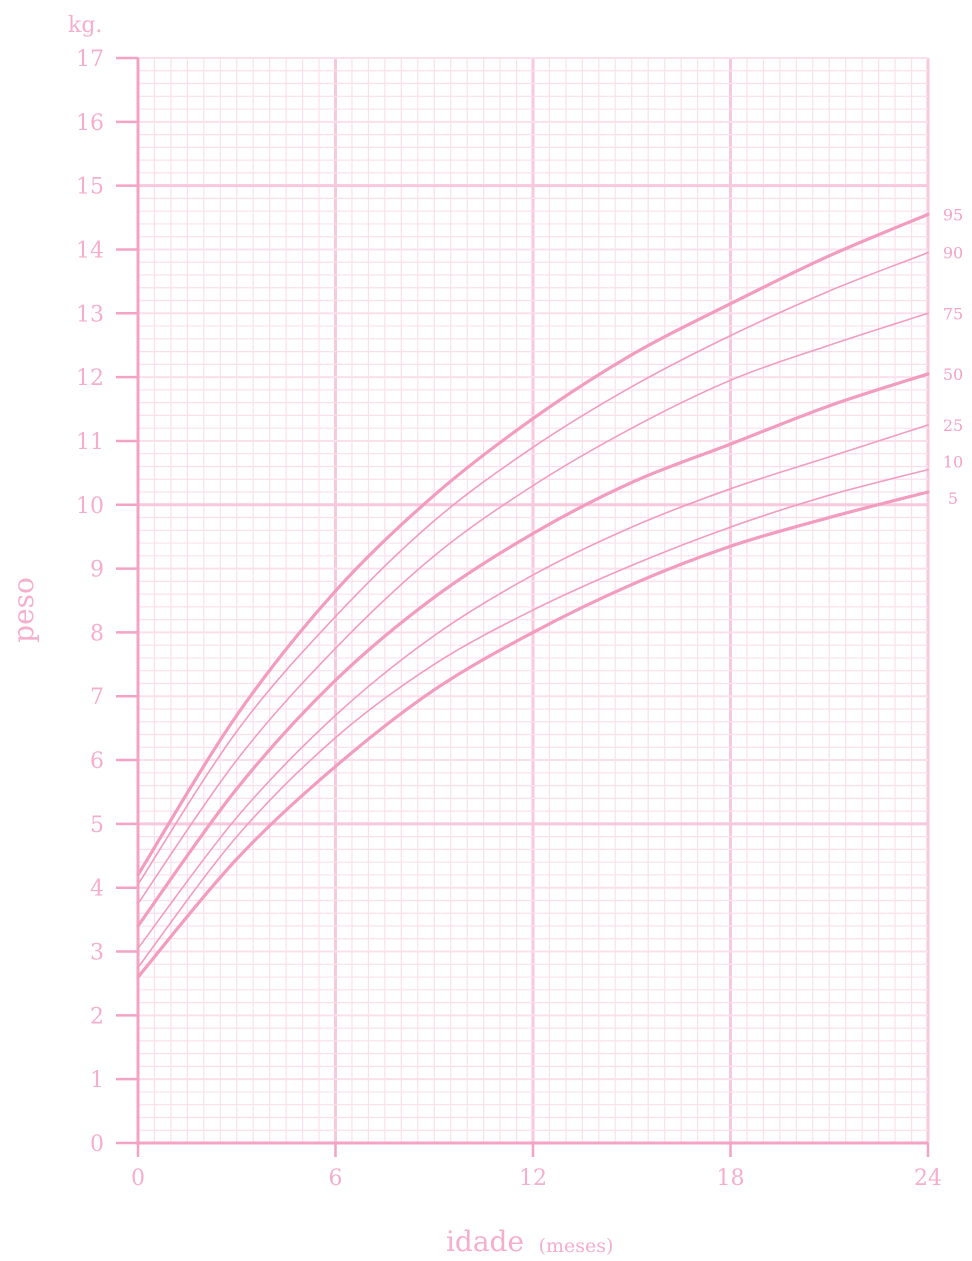  Describe the element at coordinates (485, 1241) in the screenshot. I see `x-axis-title: idade` at that location.